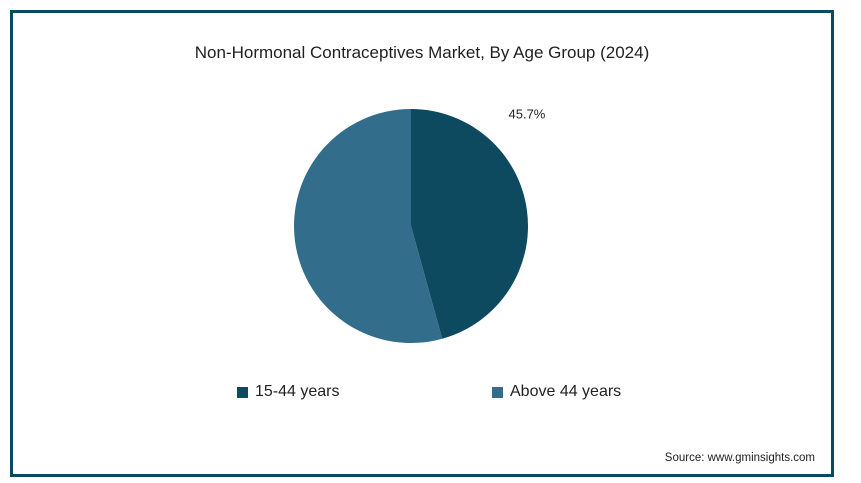 Image resolution: width=861 pixels, height=483 pixels. I want to click on legend-item-15-44: 15-44 years, so click(288, 392).